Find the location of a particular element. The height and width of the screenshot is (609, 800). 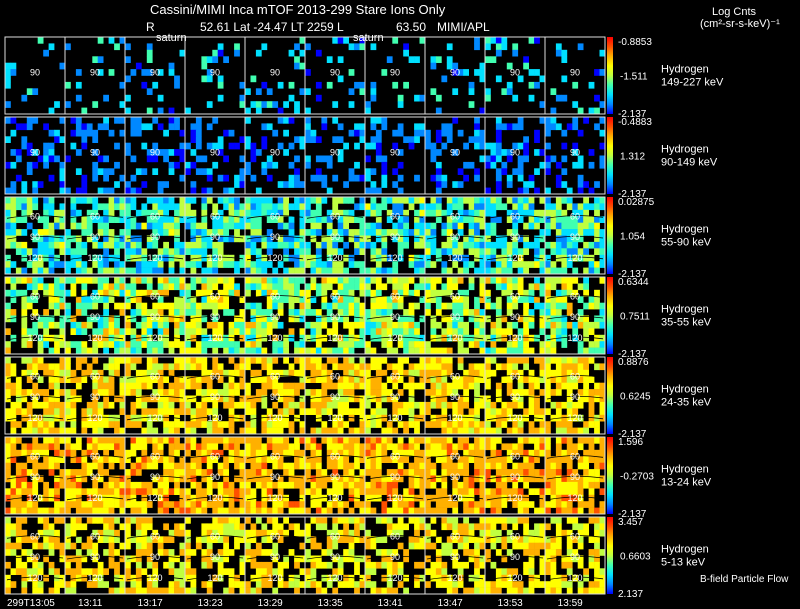

pitch-angle-label: 120 is located at coordinates (334, 418).